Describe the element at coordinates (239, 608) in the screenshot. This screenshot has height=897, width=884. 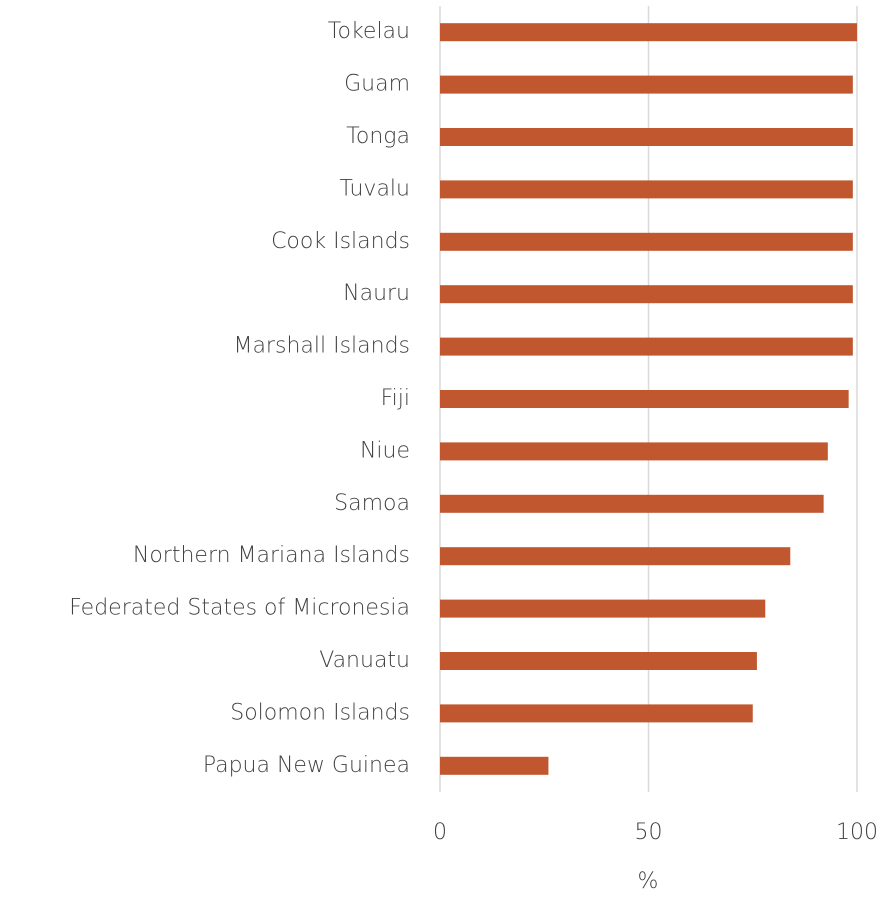
I see `y-tick-label: Federated States of Micronesia` at that location.